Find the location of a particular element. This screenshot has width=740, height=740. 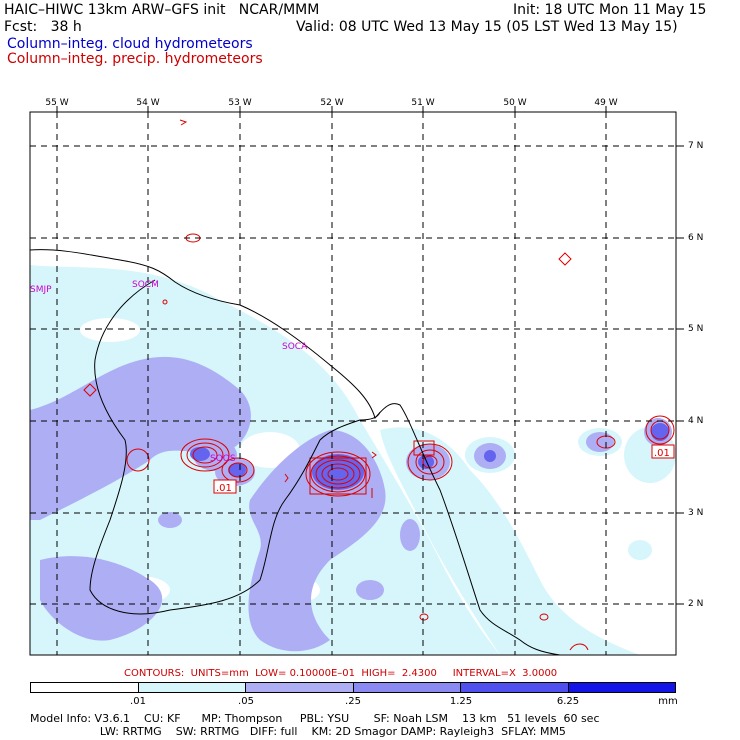

model-title: HAIC–HIWC 13km ARW–GFS init NCAR/MMM is located at coordinates (162, 10).